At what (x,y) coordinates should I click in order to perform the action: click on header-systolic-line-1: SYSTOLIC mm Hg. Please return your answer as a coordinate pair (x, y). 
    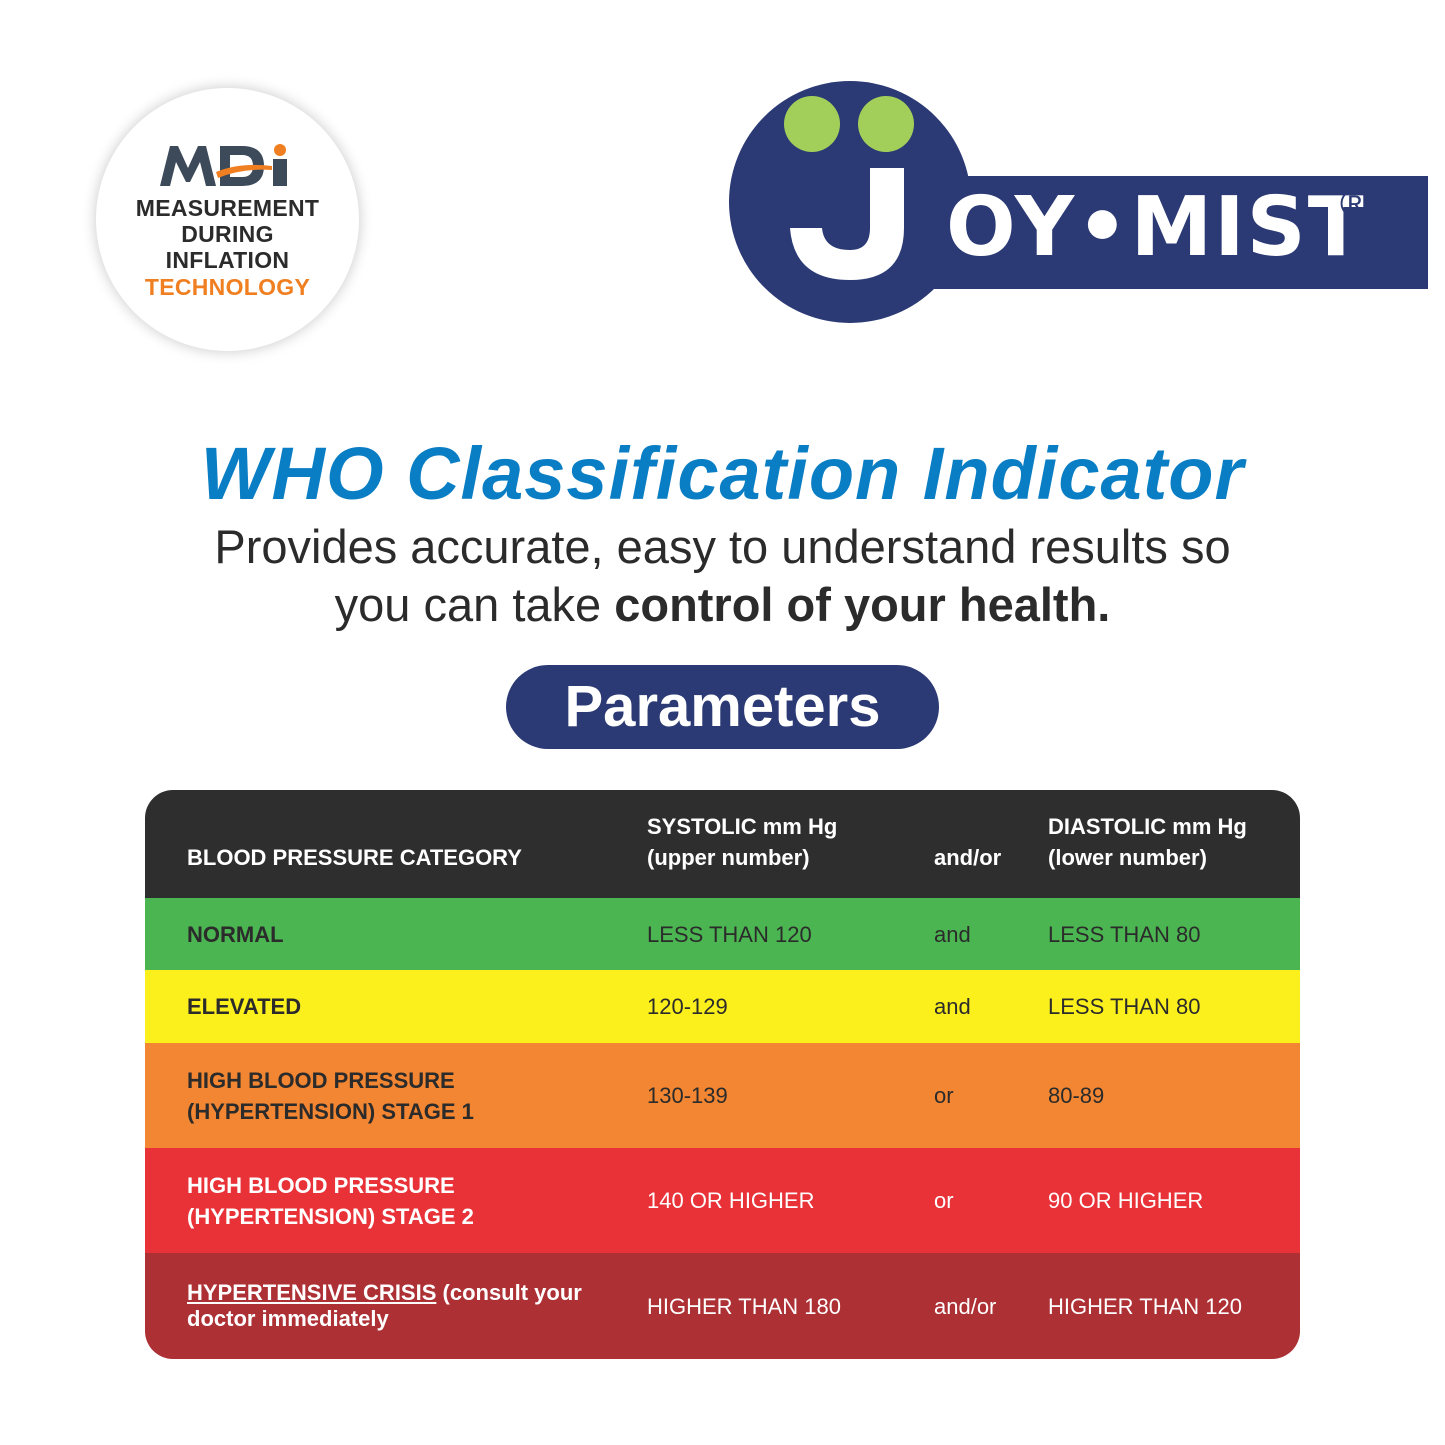
    Looking at the image, I should click on (742, 826).